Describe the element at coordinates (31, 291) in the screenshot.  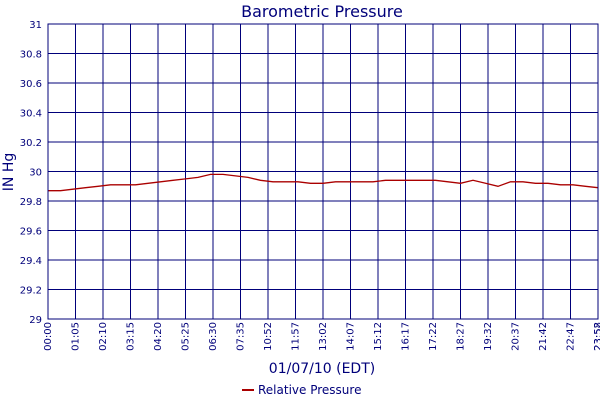
I see `y-tick-label: 29.2` at that location.